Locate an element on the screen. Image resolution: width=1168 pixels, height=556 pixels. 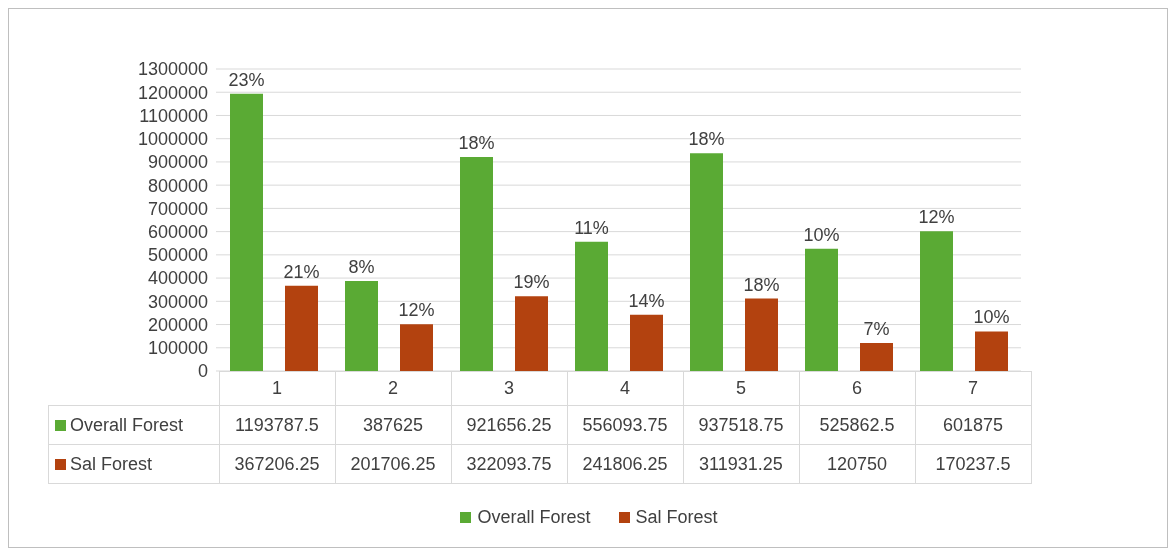
annotation: 11% is located at coordinates (591, 227).